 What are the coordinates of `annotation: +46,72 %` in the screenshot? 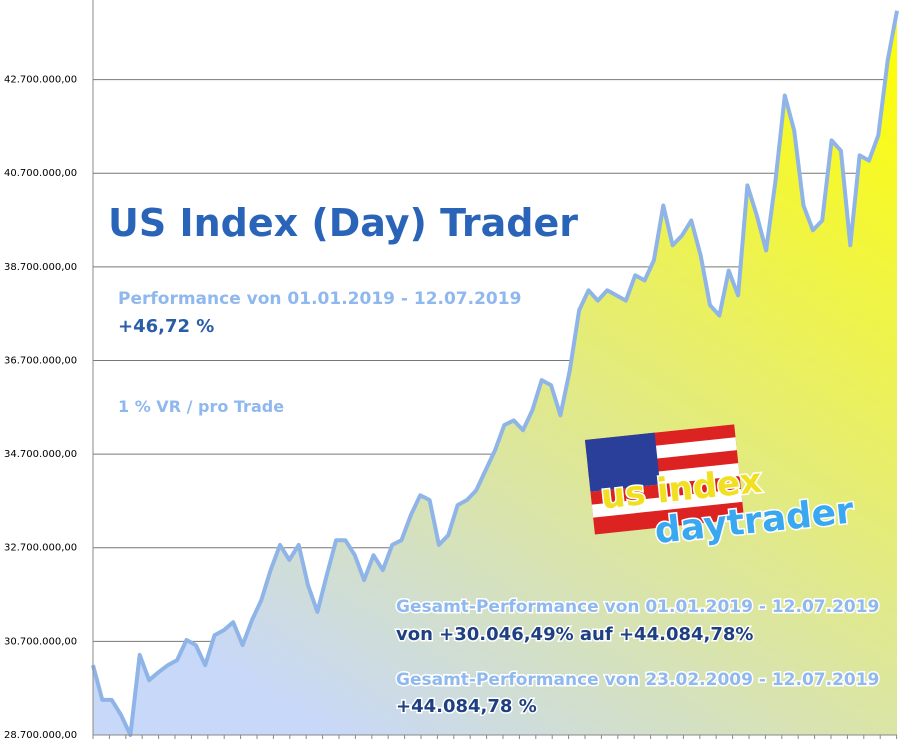 It's located at (166, 326).